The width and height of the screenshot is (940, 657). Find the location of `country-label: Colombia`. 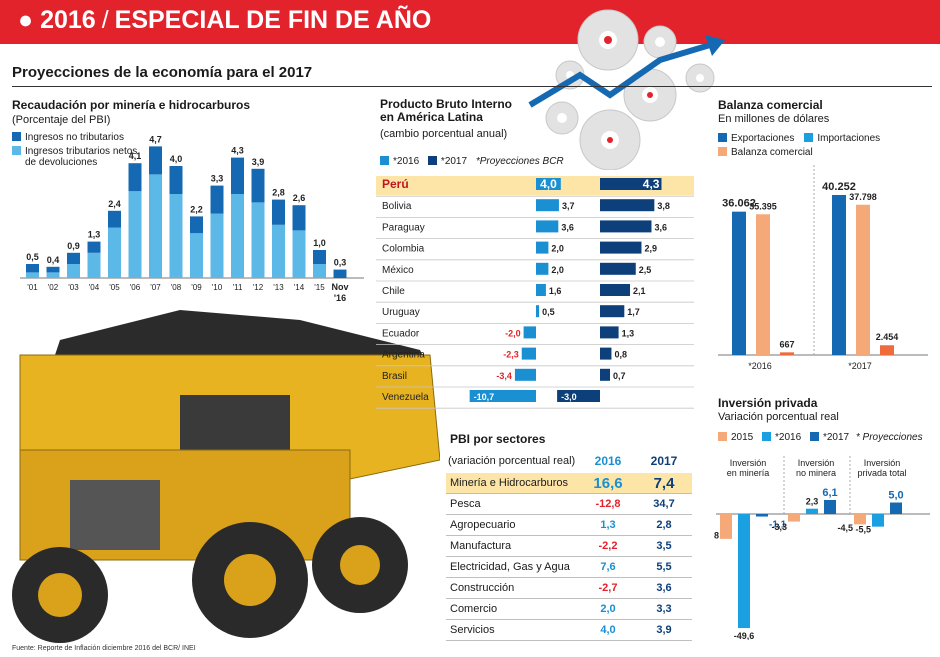

country-label: Colombia is located at coordinates (403, 249).